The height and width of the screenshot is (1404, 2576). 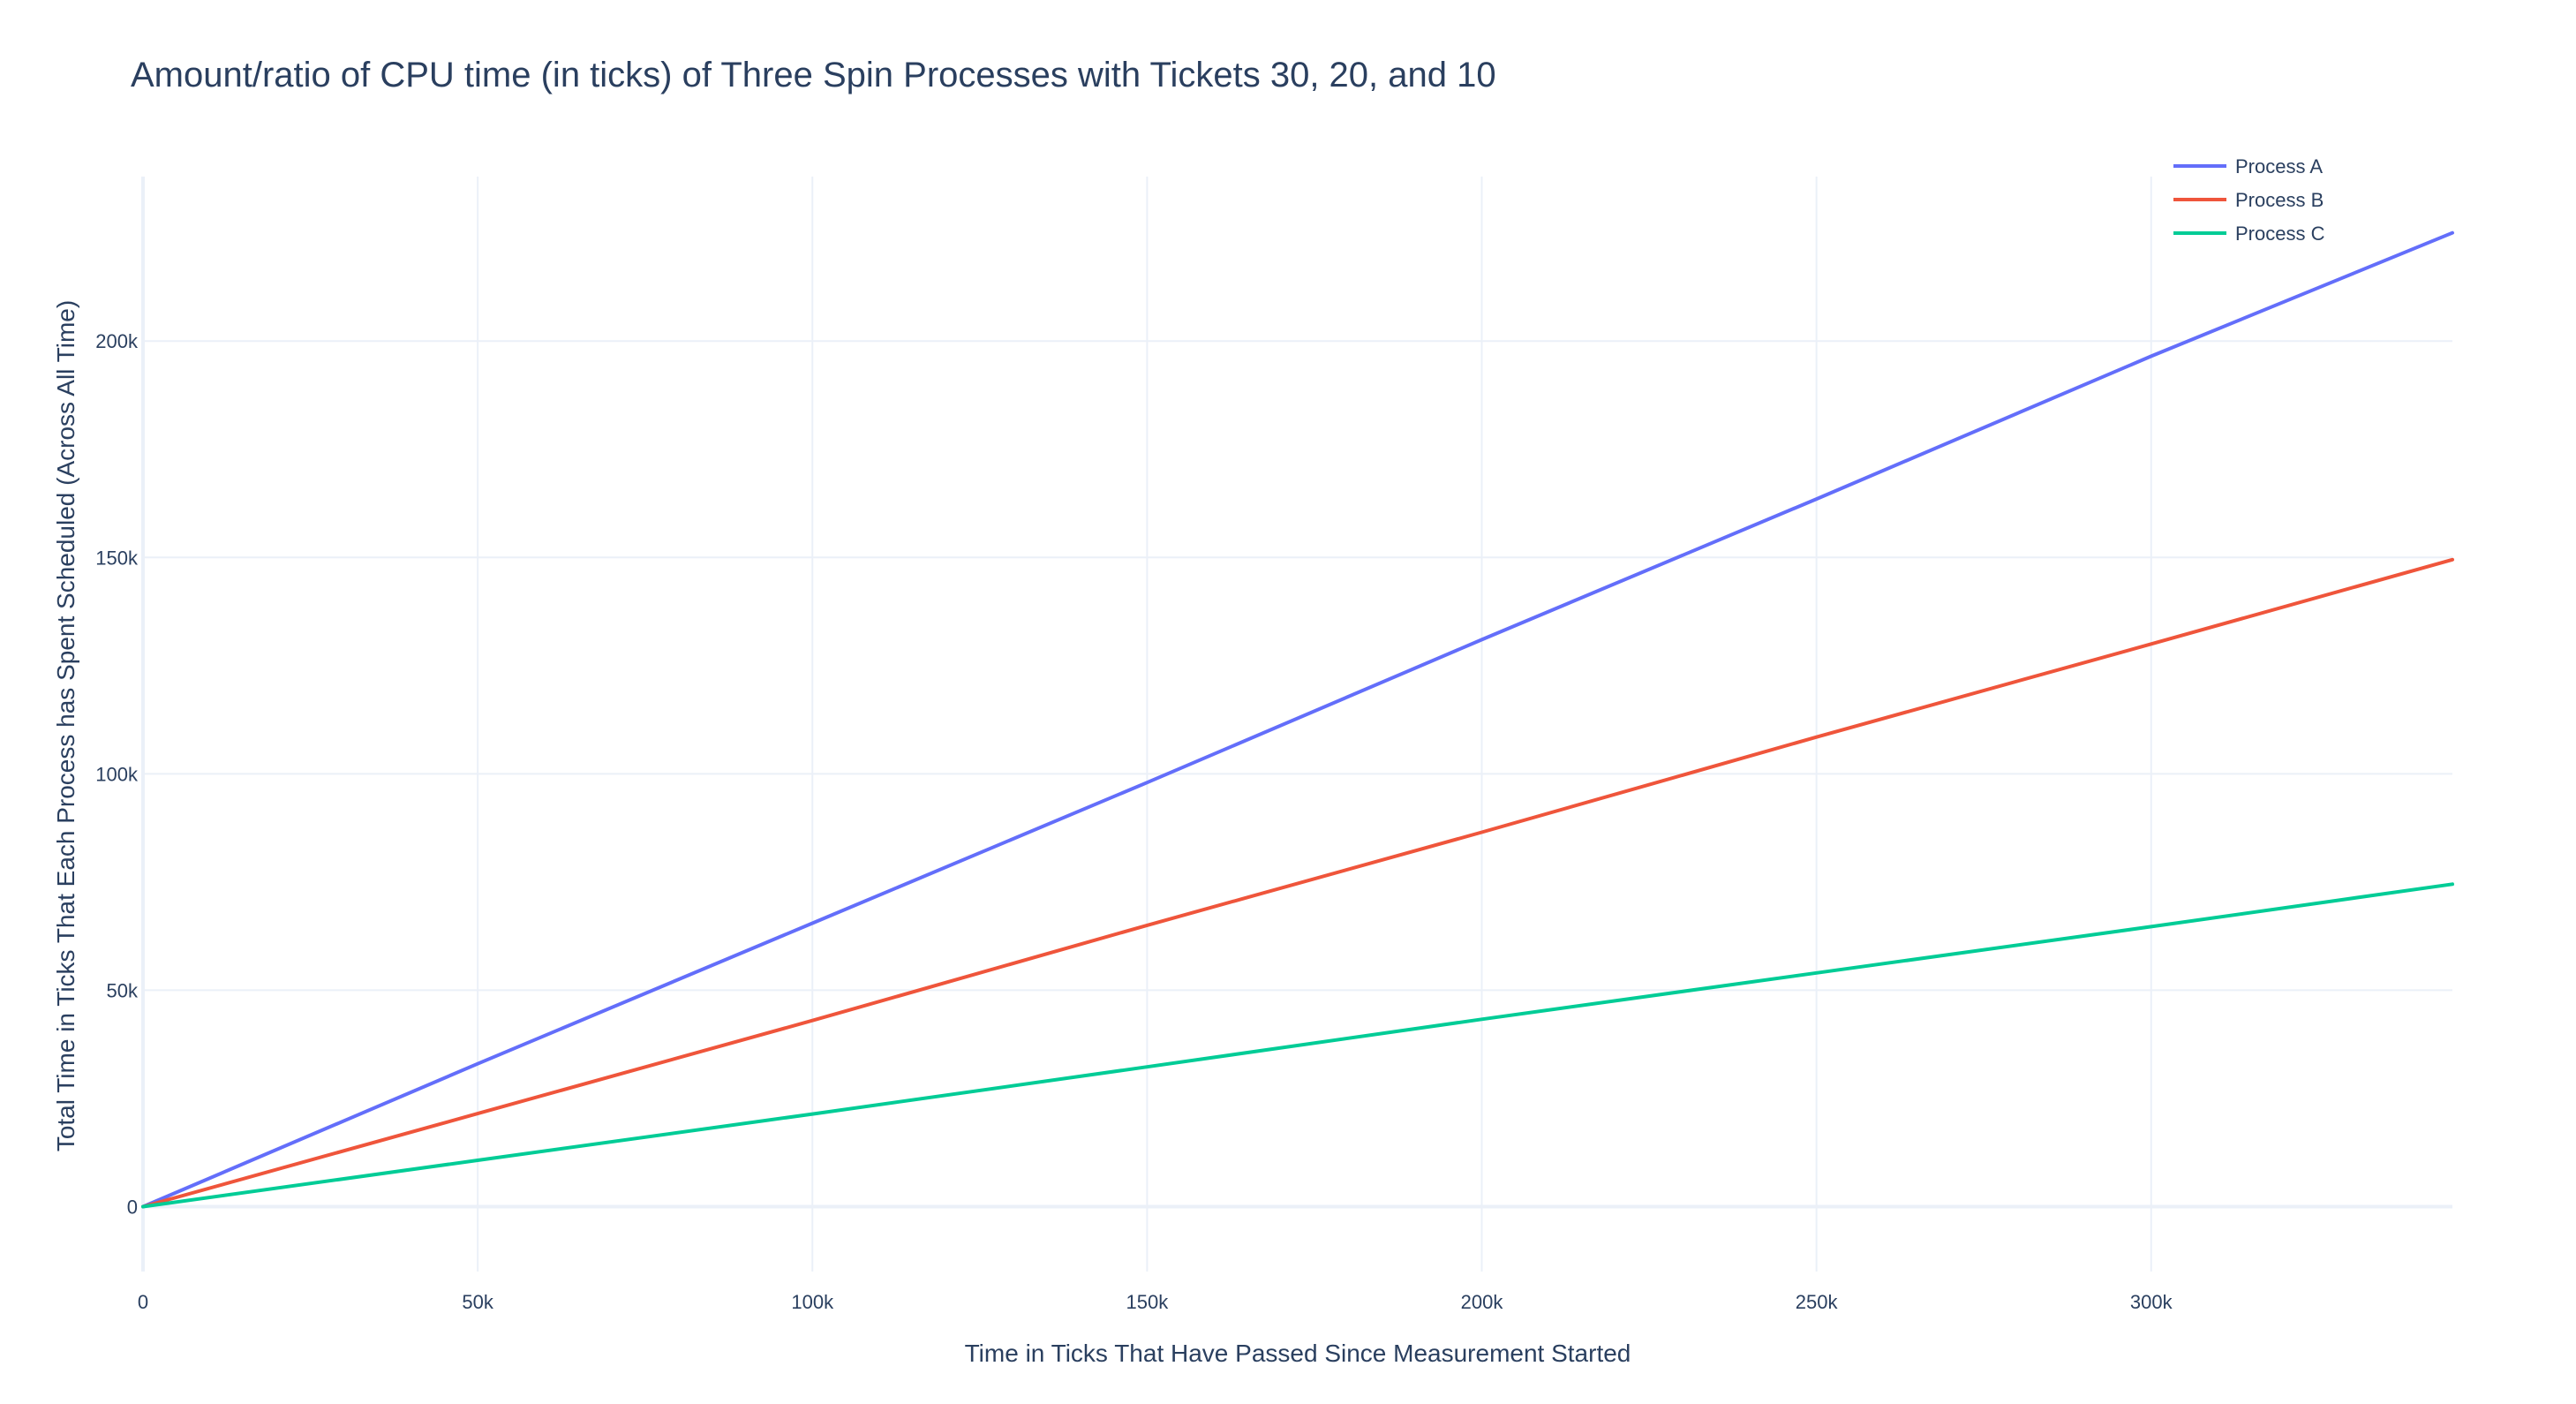 I want to click on legend-label: Process C, so click(x=2280, y=234).